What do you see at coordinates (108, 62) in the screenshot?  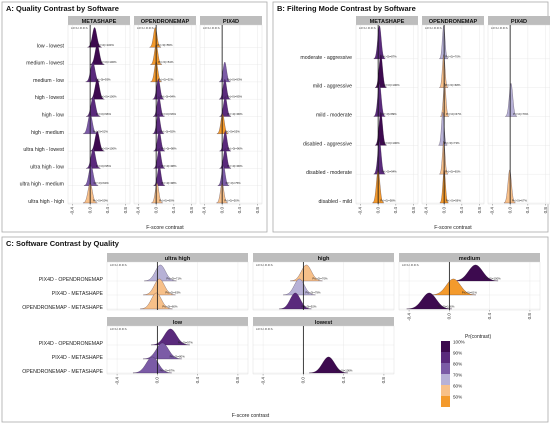 I see `probability-label-metashape-1: Pr(>0)=100%` at bounding box center [108, 62].